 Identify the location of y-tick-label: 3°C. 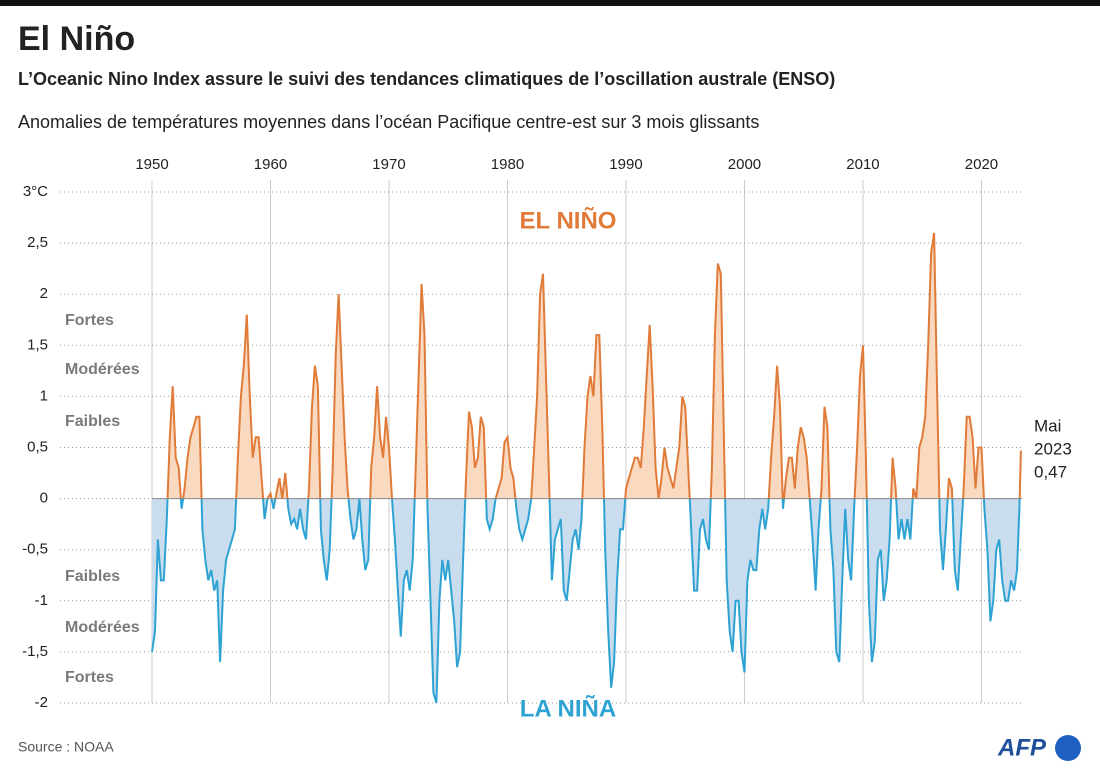
(35, 191).